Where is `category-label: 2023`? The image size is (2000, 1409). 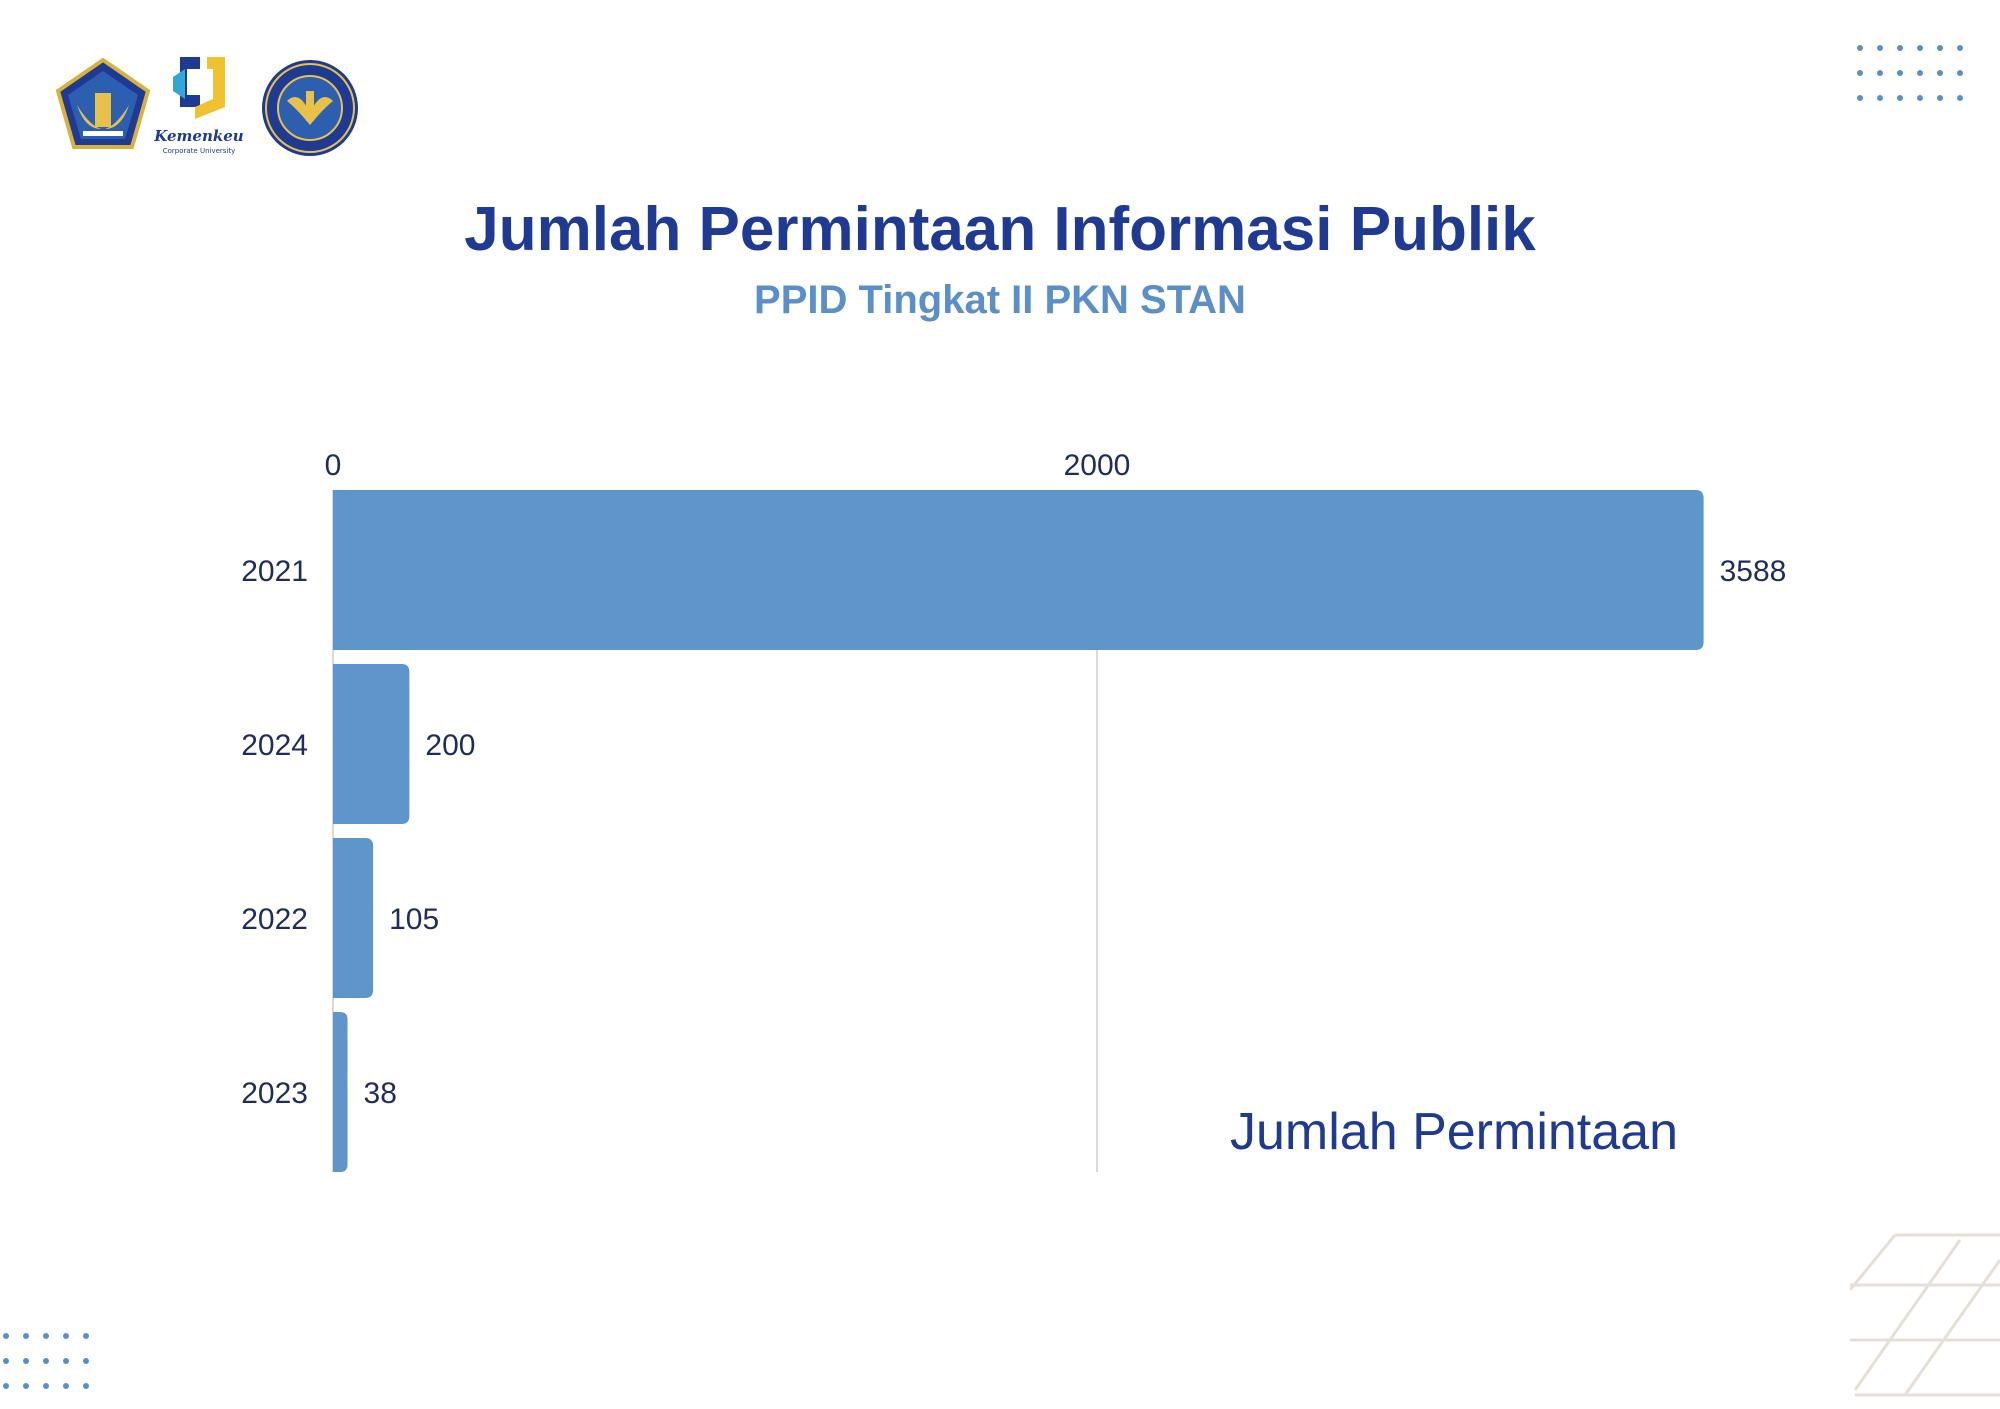 category-label: 2023 is located at coordinates (274, 1093).